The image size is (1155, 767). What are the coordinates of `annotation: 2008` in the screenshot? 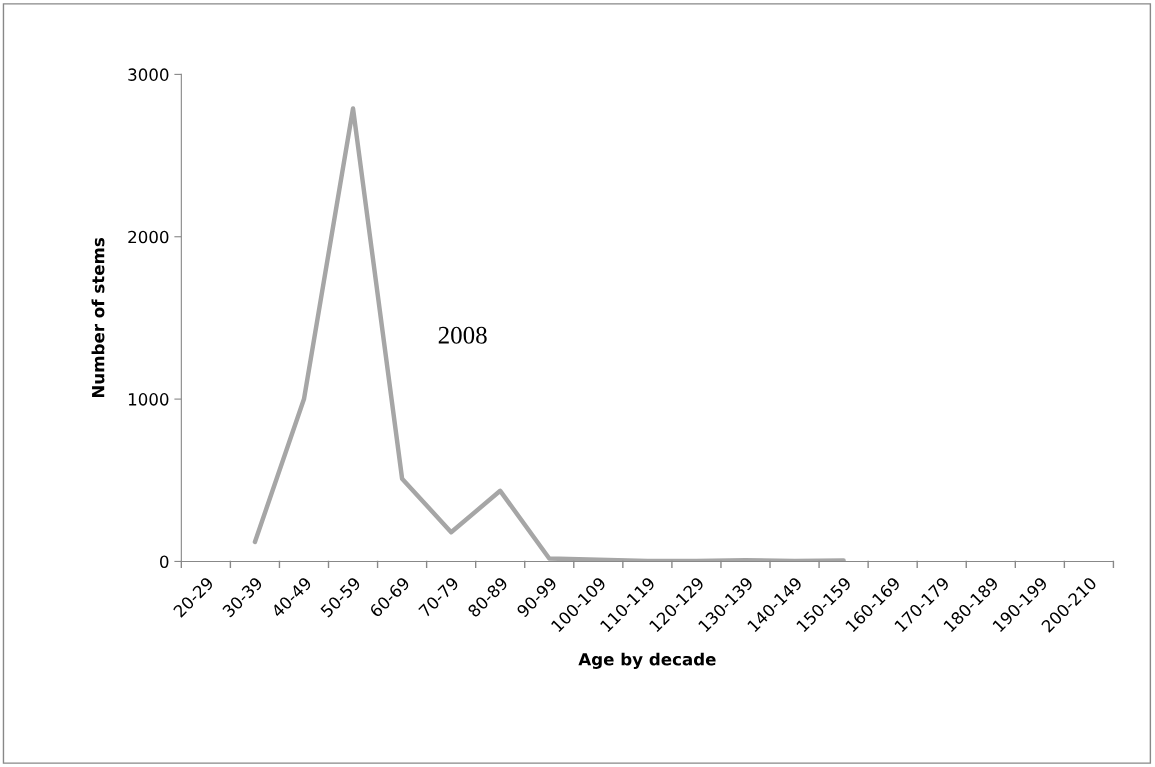 It's located at (462, 335).